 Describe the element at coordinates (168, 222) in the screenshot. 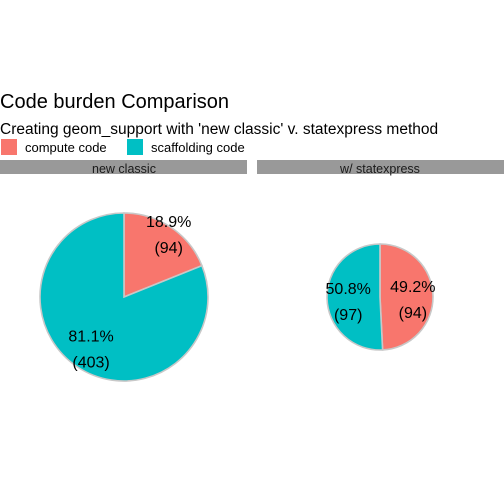

I see `slice-percent-label: 18.9%` at that location.